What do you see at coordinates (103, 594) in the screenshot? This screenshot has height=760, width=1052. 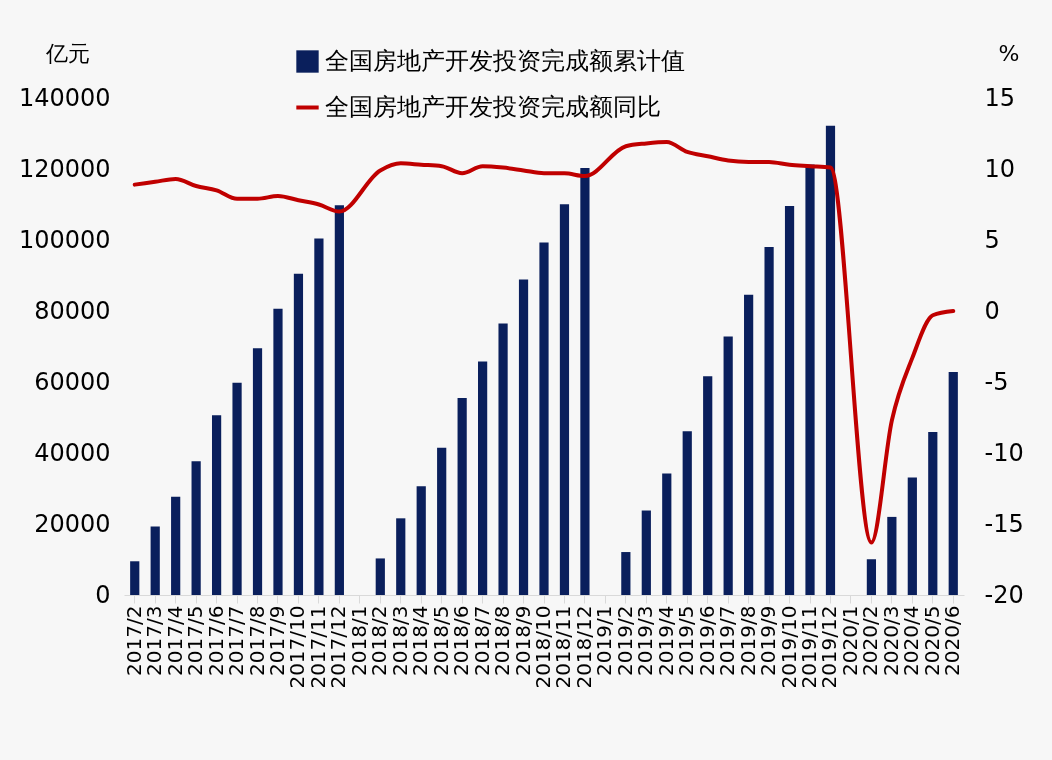 I see `y-tick-label: 0` at bounding box center [103, 594].